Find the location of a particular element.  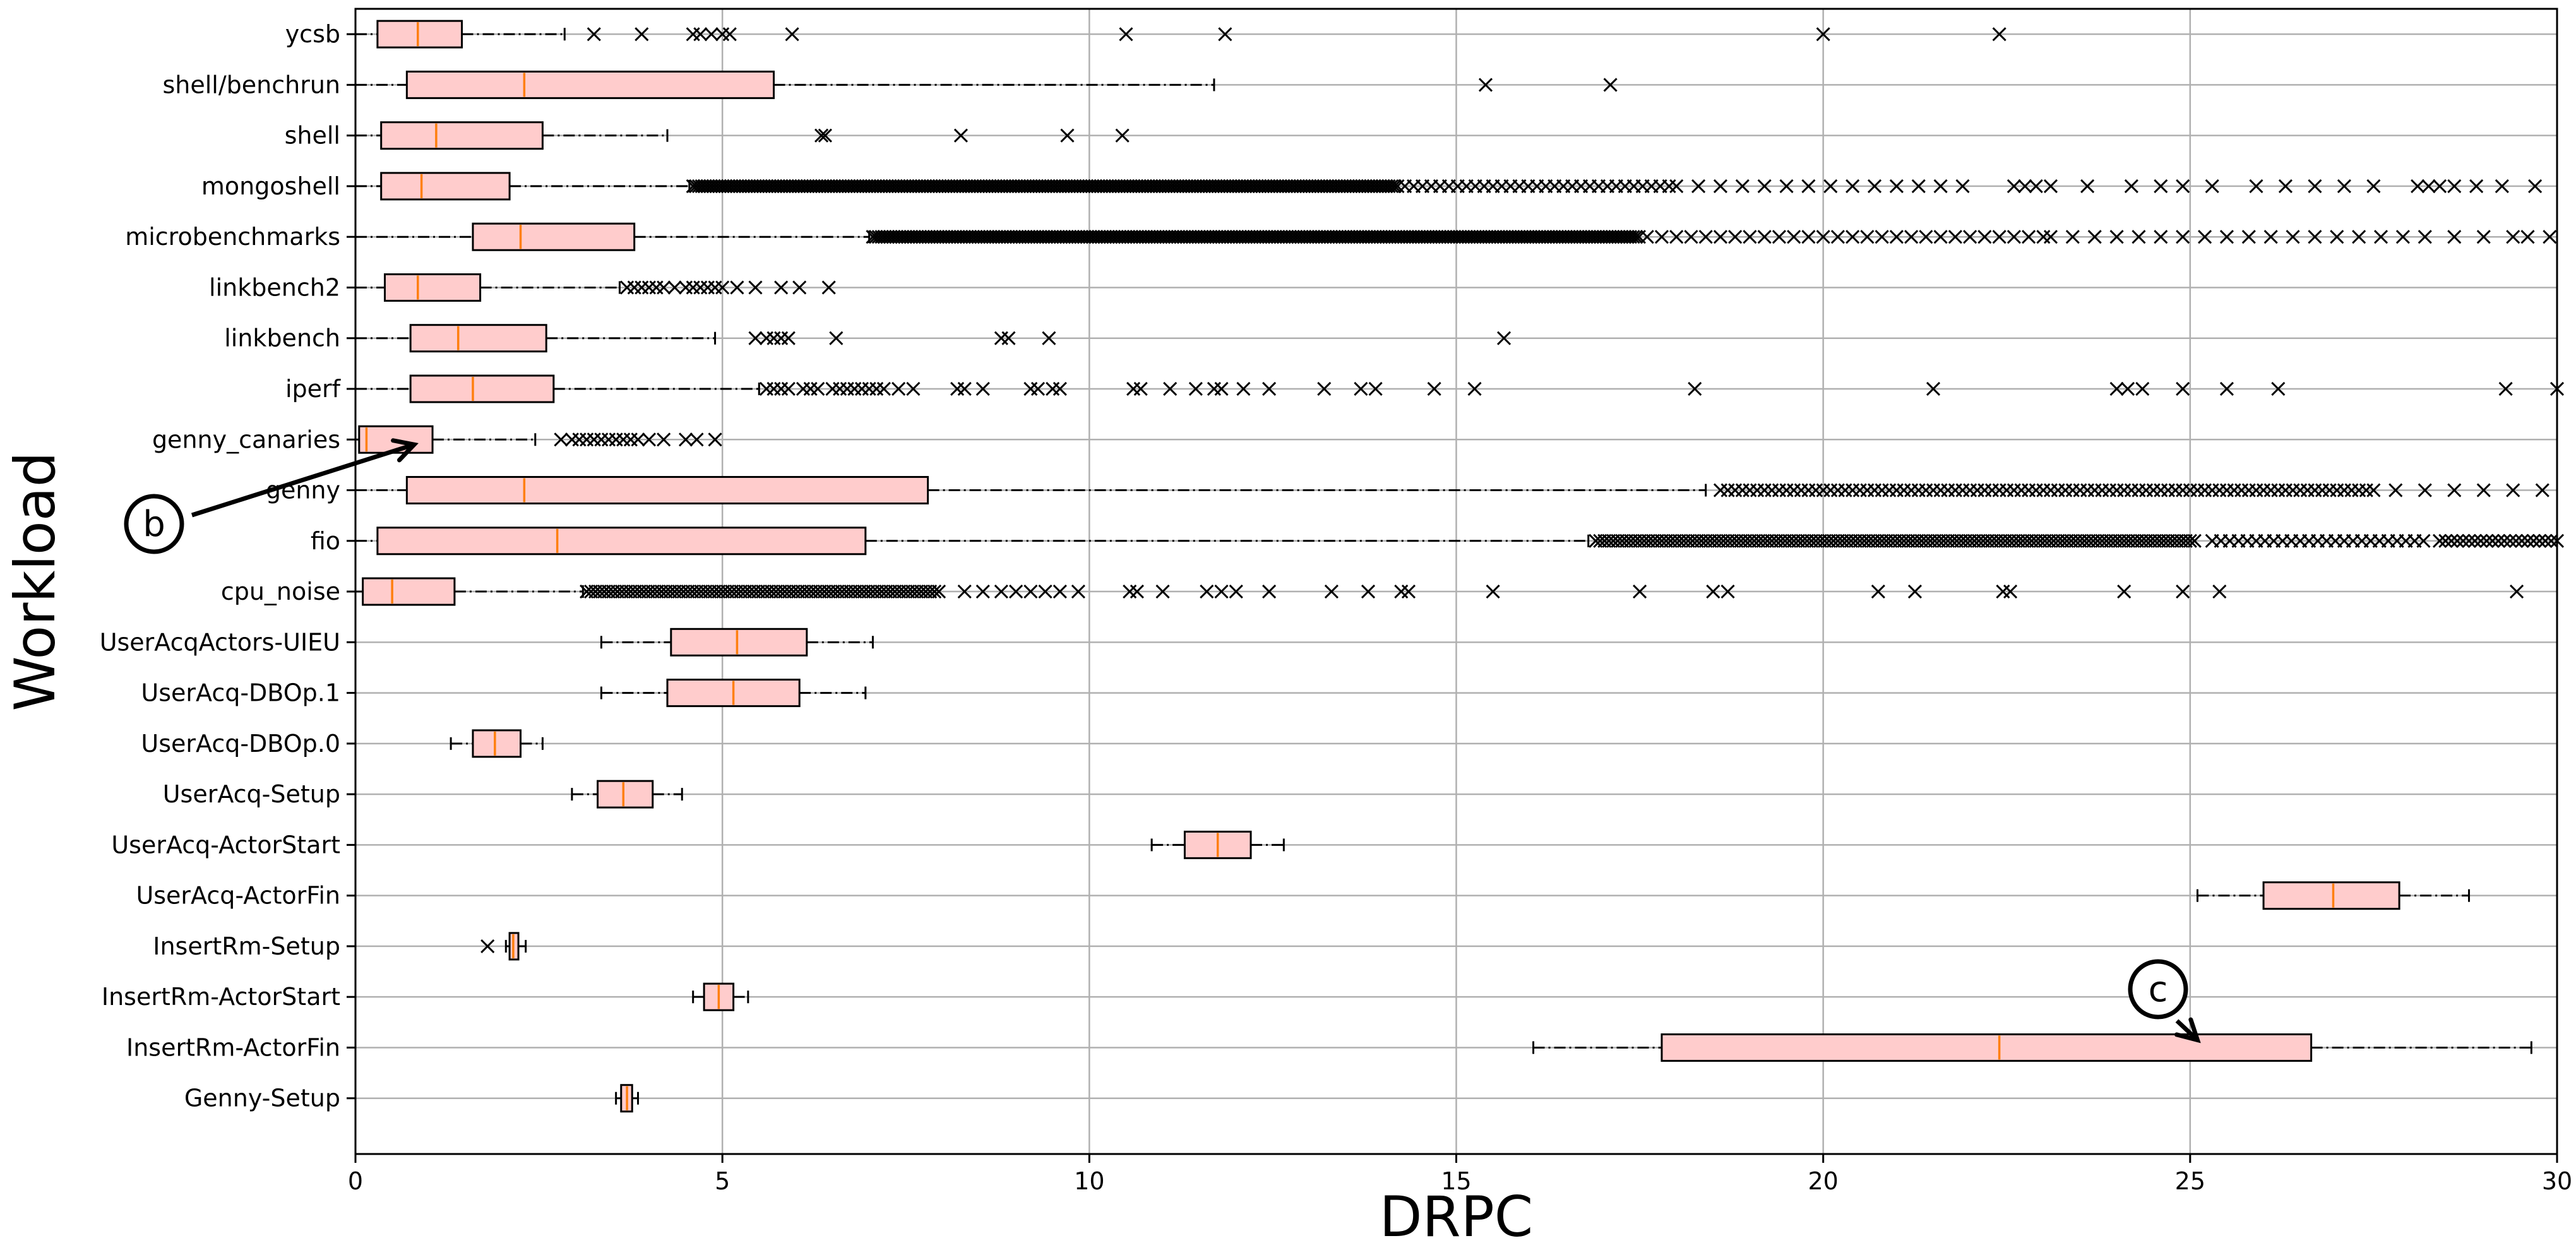

box-fio is located at coordinates (972, 541).